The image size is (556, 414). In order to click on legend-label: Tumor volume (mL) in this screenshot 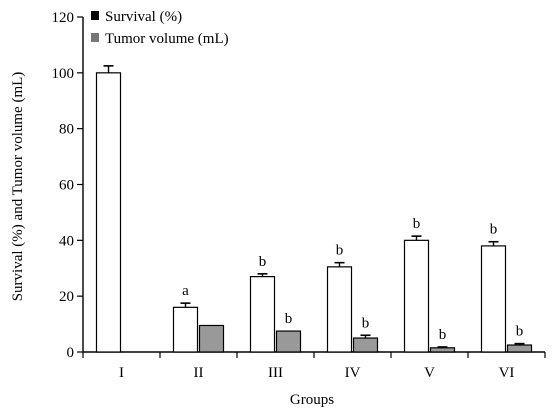, I will do `click(167, 39)`.